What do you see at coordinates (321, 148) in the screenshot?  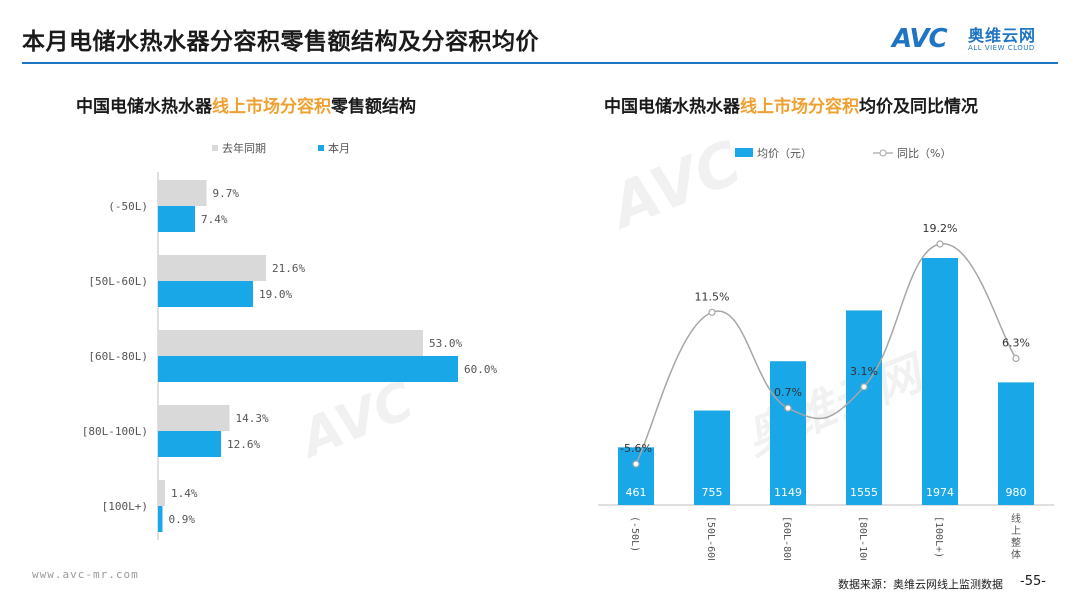 I see `legend-swatch-this-month` at bounding box center [321, 148].